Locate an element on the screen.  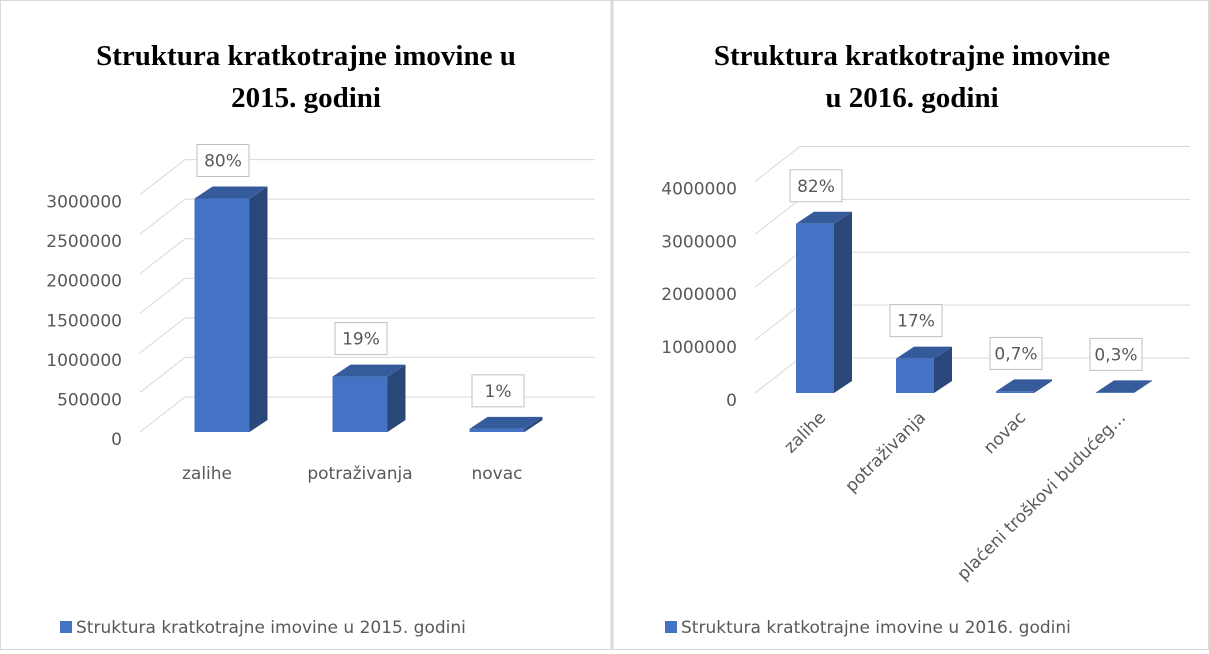
annotation: 0,3% is located at coordinates (1115, 355).